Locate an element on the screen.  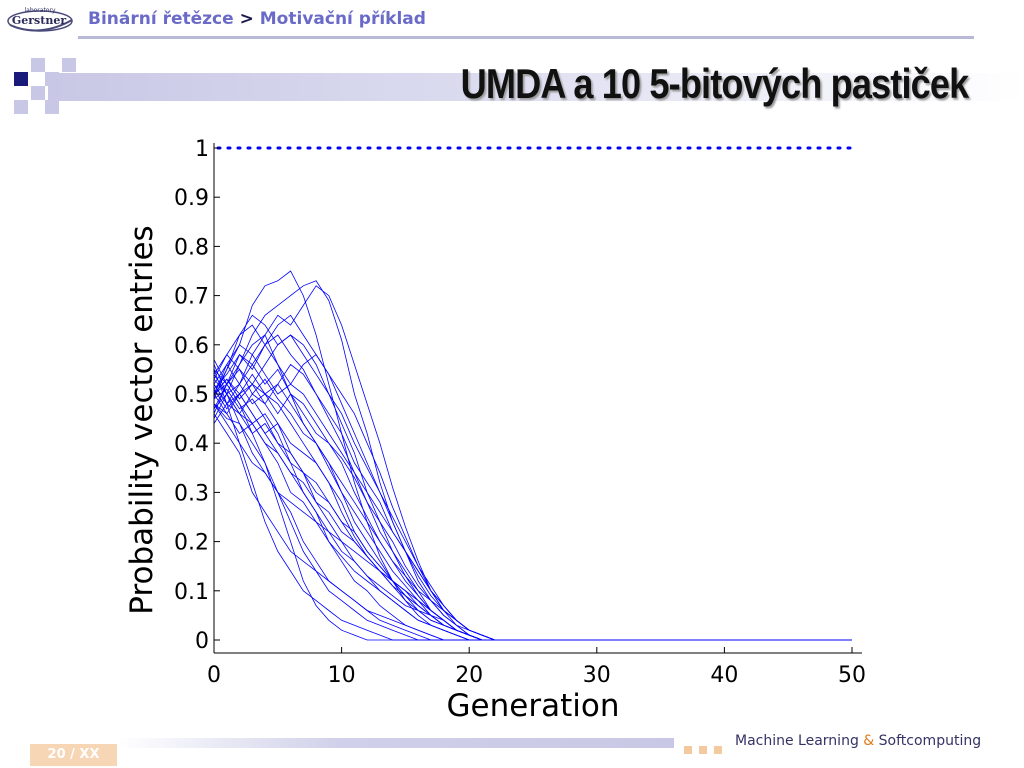
y-tick-label: 0.5 is located at coordinates (191, 395).